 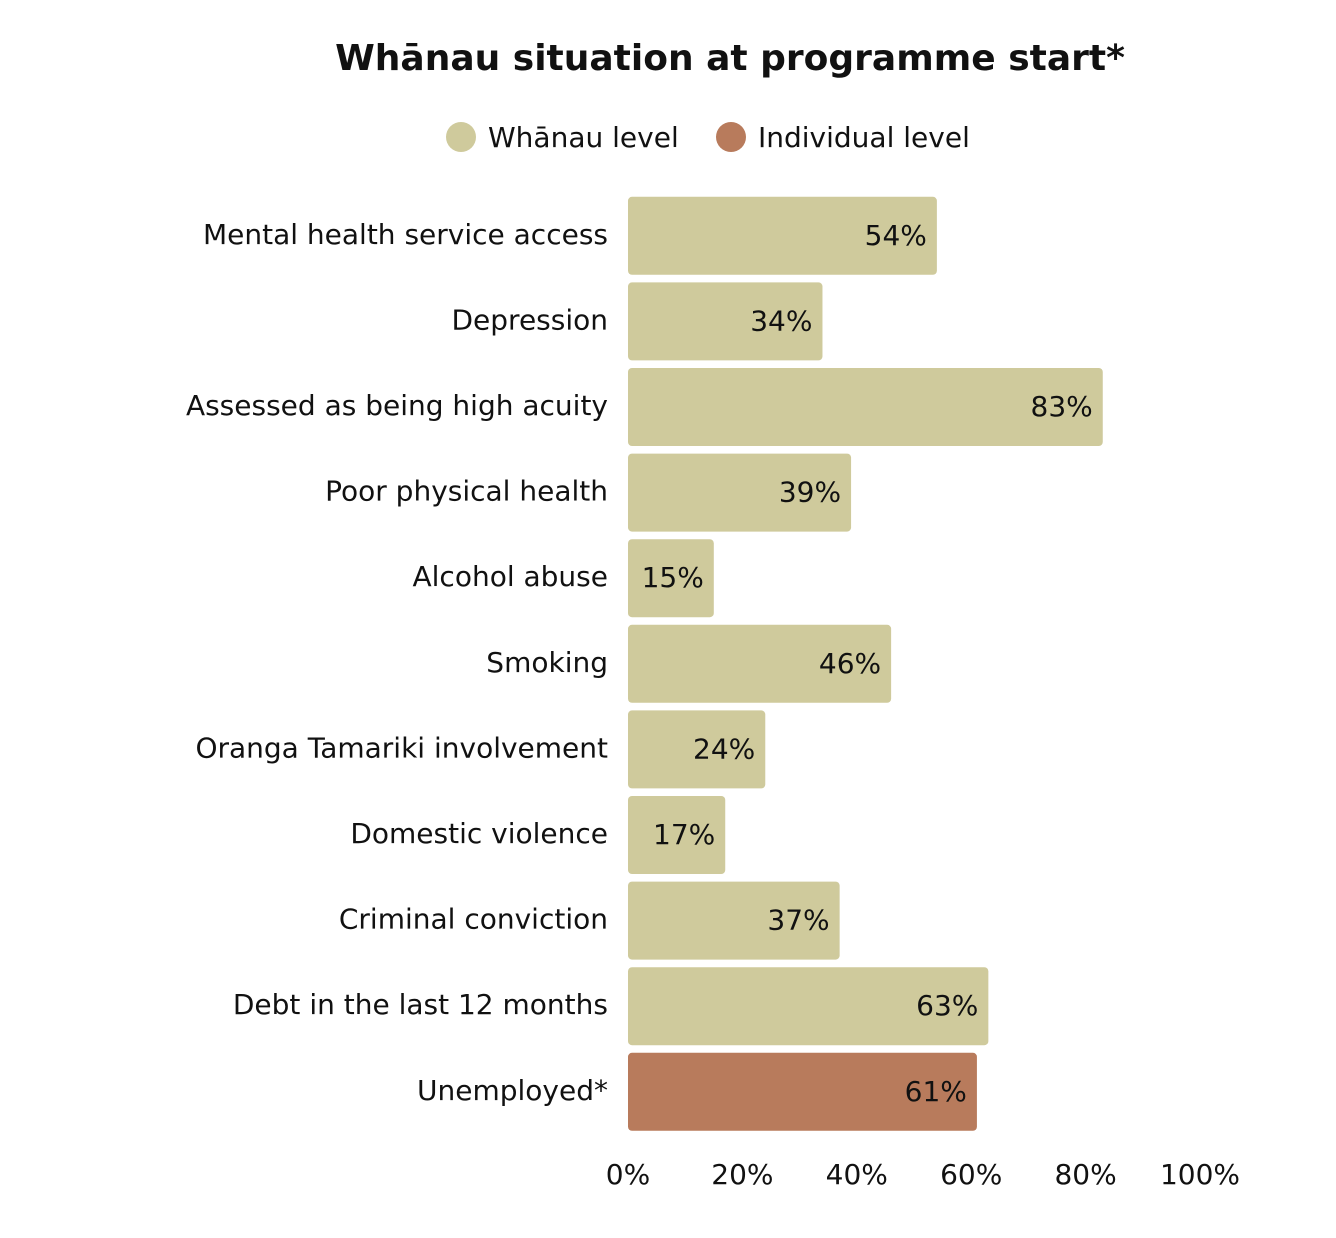 I want to click on value-label: 17%, so click(x=684, y=834).